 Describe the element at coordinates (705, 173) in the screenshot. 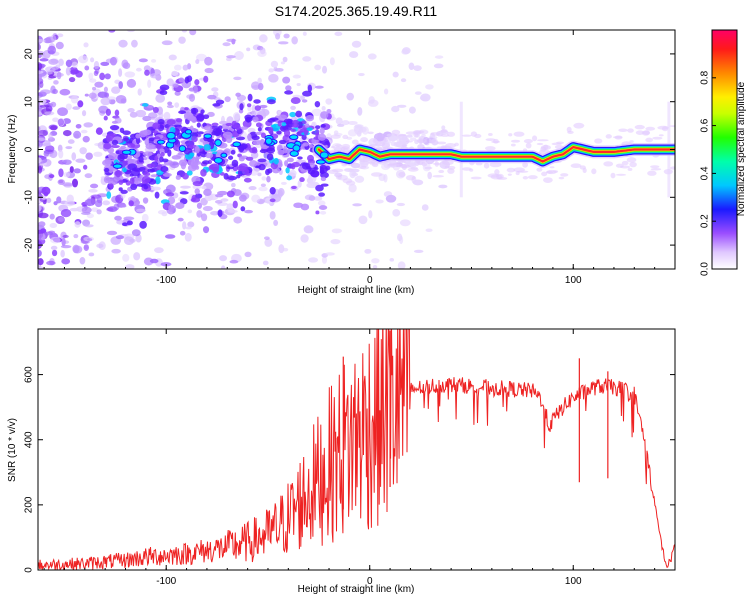

I see `colorbar-tick-label: 0.4` at that location.